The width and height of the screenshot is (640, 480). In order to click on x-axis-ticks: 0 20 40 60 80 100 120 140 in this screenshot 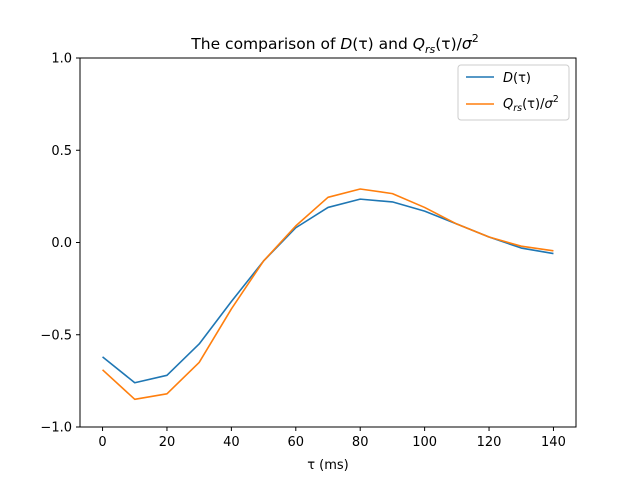, I will do `click(332, 438)`.